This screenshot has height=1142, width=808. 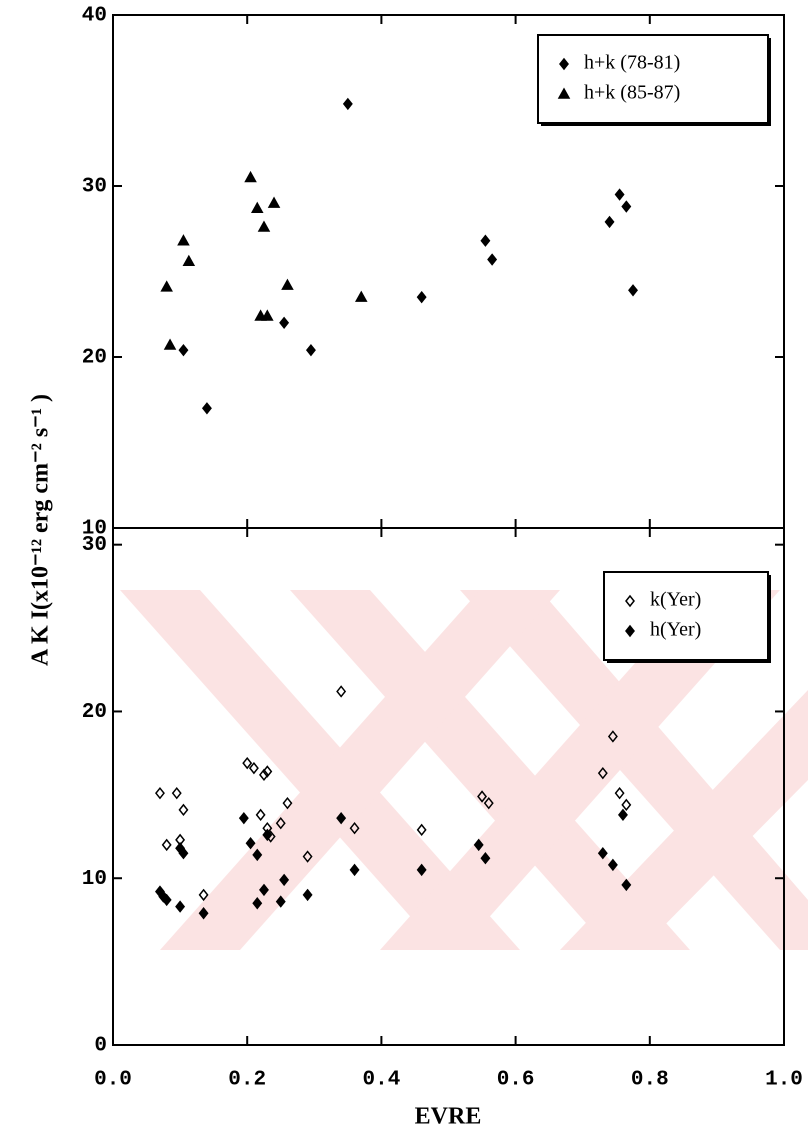 What do you see at coordinates (650, 1080) in the screenshot?
I see `x-tick-label: 0.8` at bounding box center [650, 1080].